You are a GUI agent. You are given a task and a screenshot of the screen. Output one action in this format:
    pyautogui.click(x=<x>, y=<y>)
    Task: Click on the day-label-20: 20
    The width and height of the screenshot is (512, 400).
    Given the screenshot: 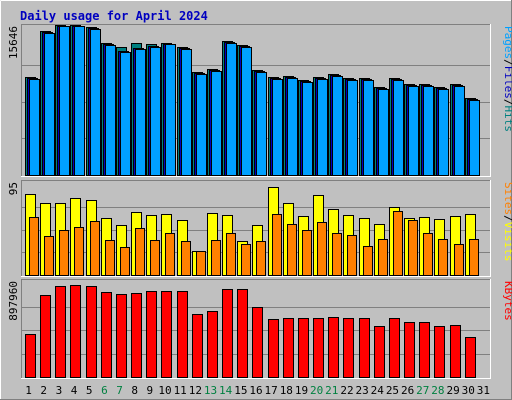 What is the action you would take?
    pyautogui.click(x=316, y=390)
    